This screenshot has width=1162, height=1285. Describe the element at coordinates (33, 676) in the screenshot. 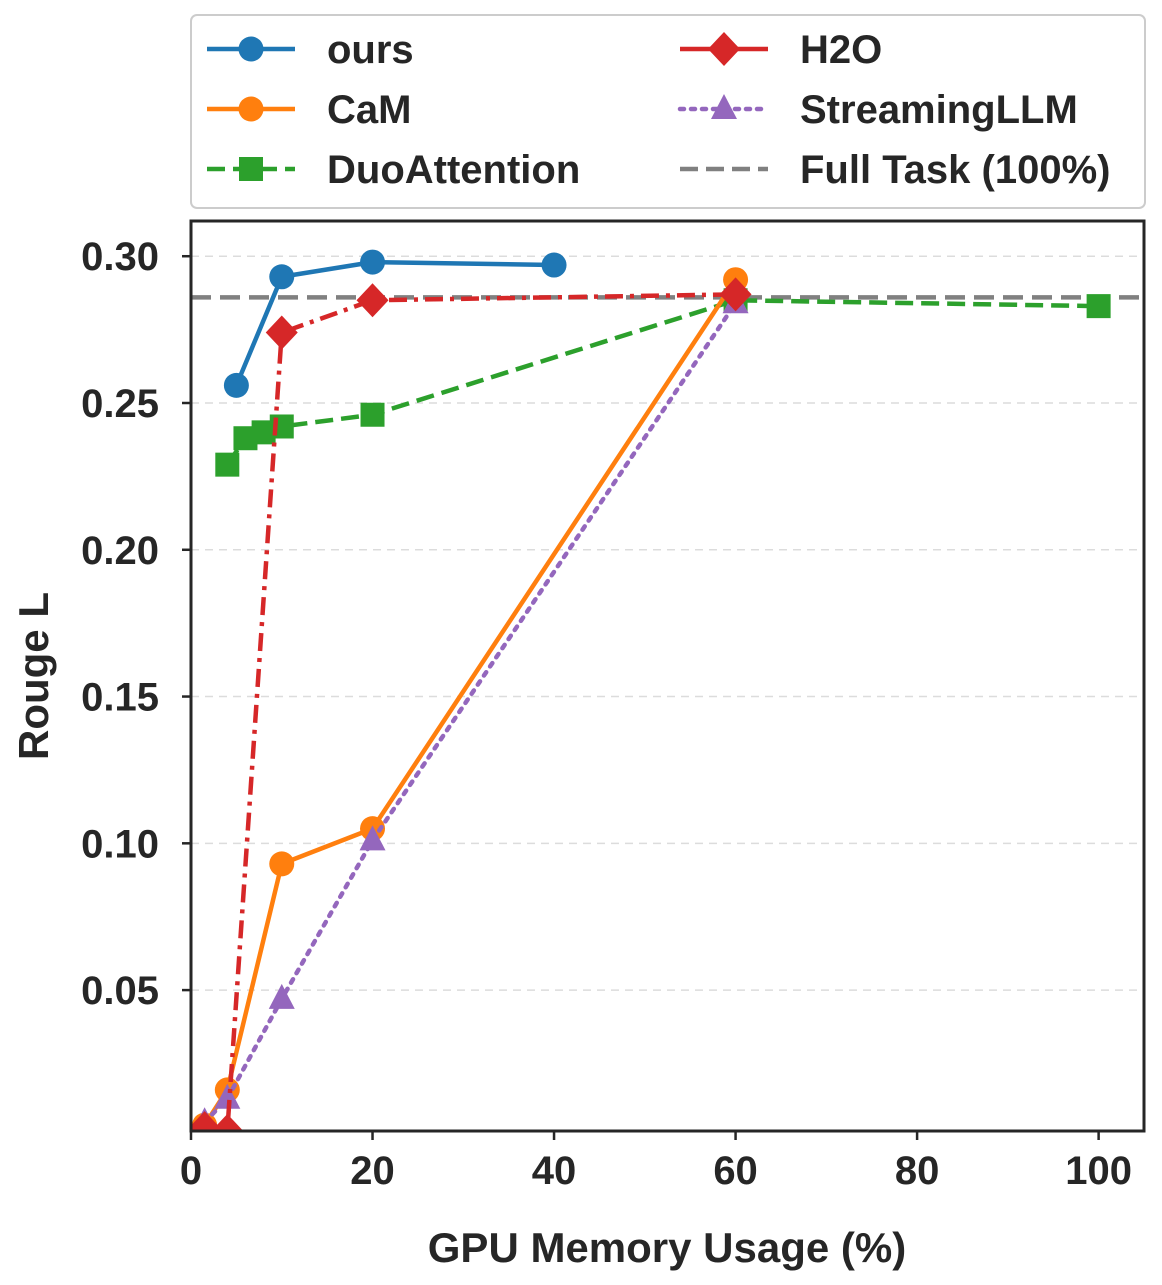

I see `y-axis-label: Rouge L` at that location.